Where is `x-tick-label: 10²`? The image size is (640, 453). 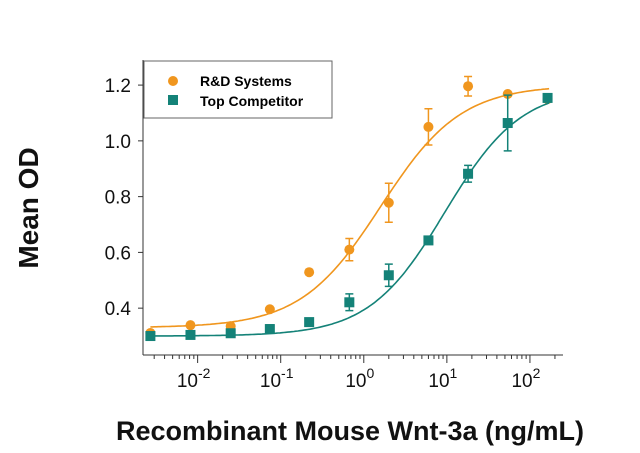 x-tick-label: 10² is located at coordinates (525, 378).